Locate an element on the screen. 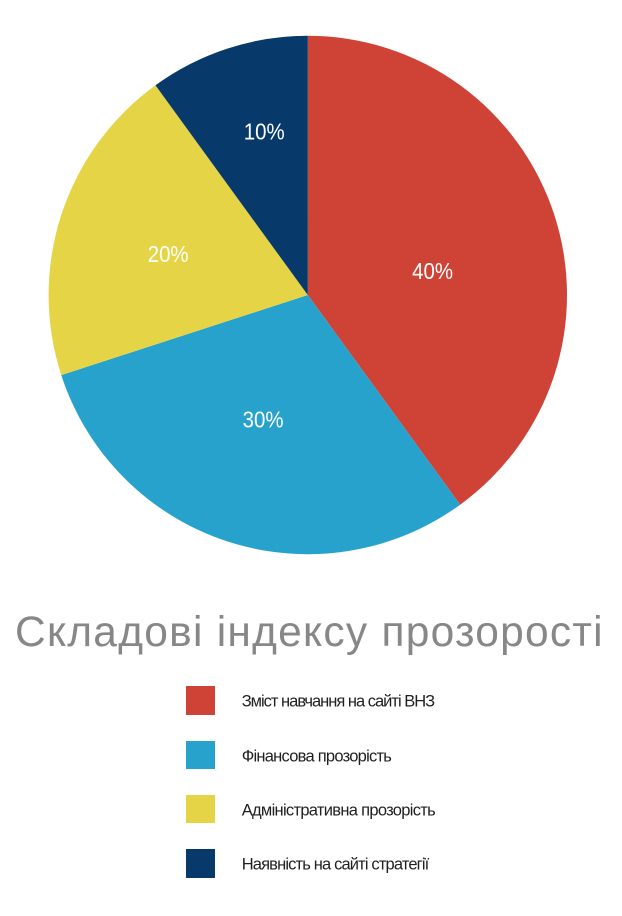 Image resolution: width=622 pixels, height=916 pixels. svg-text: 30% is located at coordinates (263, 419).